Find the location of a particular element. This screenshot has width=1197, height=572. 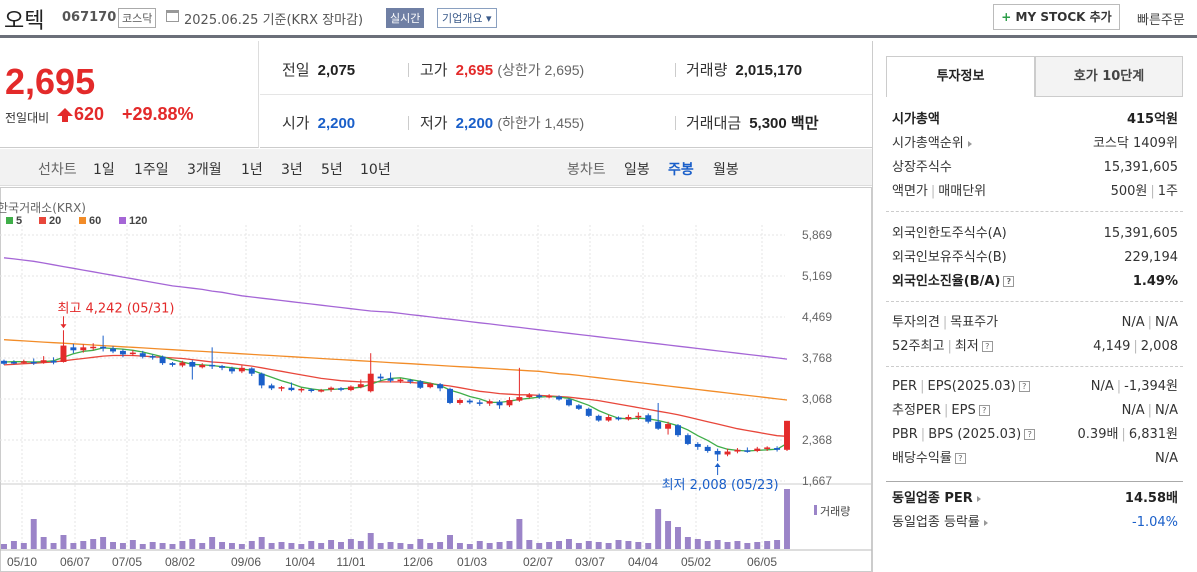

dividend-label: 배당수익률 is located at coordinates (922, 458).